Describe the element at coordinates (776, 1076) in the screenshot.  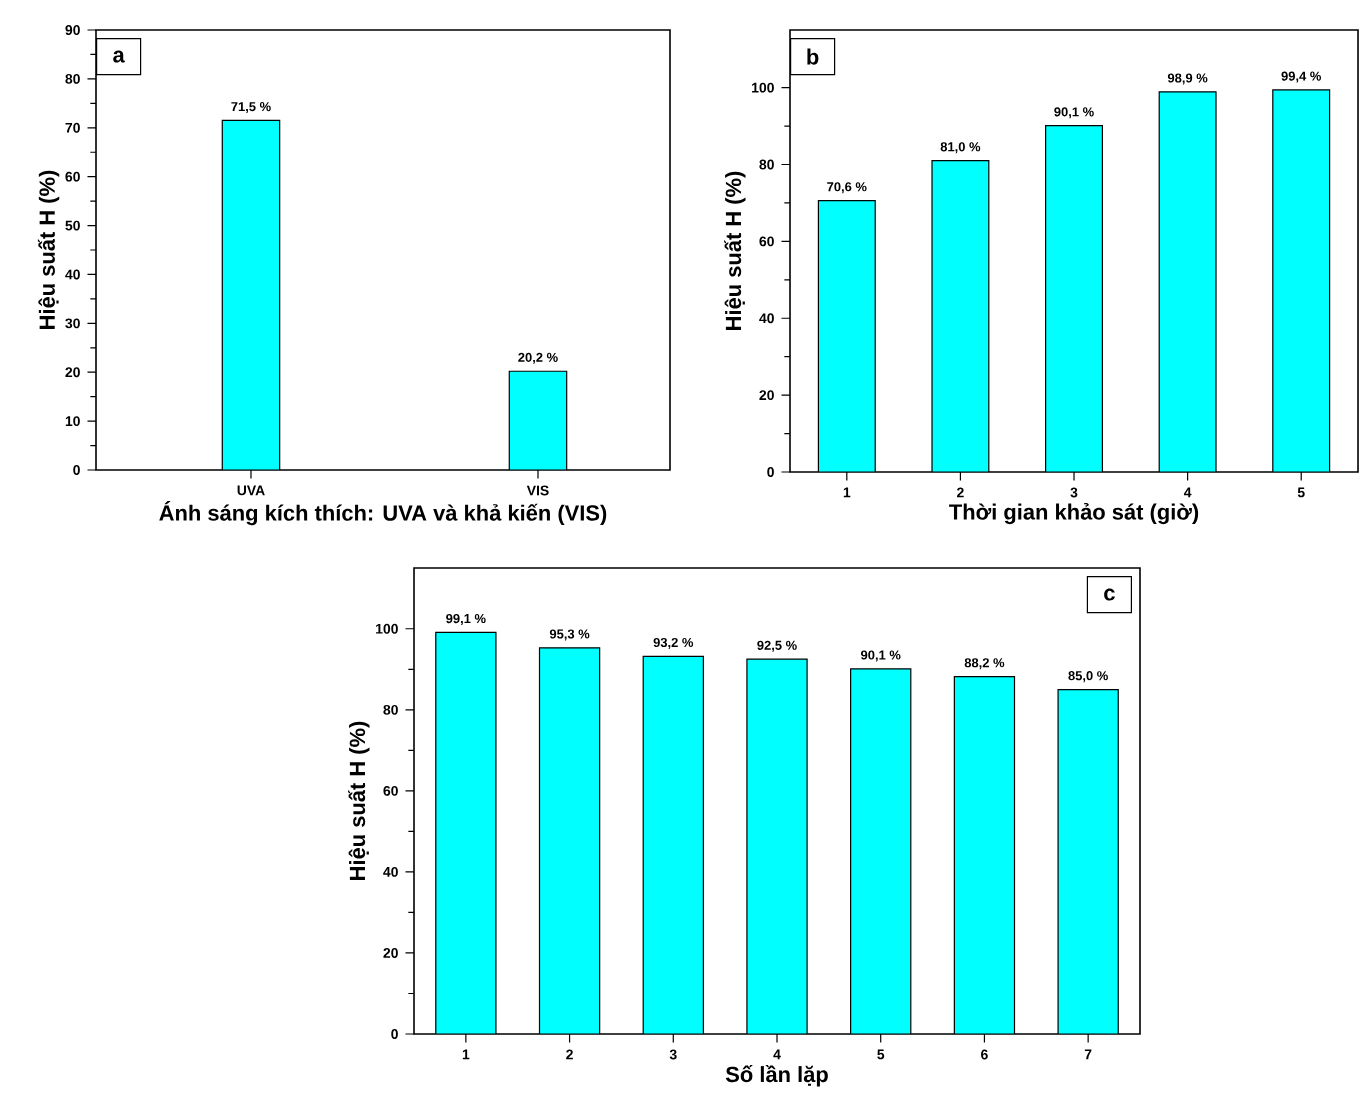
I see `x-axis-title: Số lần lặp` at that location.